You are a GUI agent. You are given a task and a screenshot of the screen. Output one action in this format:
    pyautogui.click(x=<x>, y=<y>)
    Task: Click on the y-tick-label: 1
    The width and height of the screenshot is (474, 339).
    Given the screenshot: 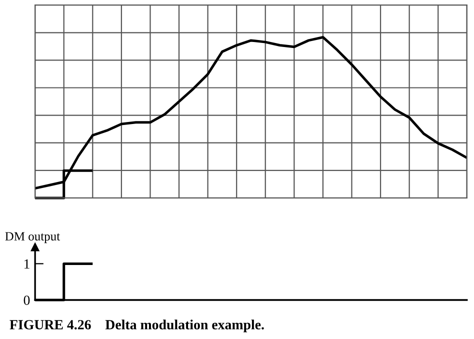 What is the action you would take?
    pyautogui.click(x=27, y=264)
    